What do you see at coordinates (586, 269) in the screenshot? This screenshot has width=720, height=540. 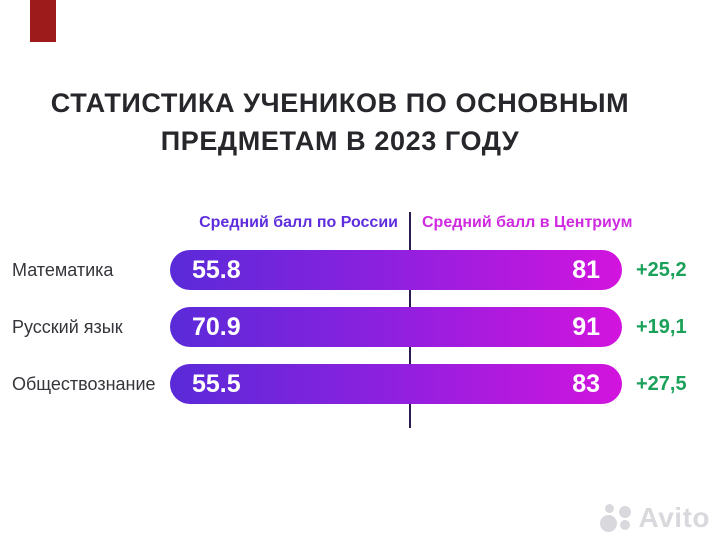 I see `centrium-score: 81` at bounding box center [586, 269].